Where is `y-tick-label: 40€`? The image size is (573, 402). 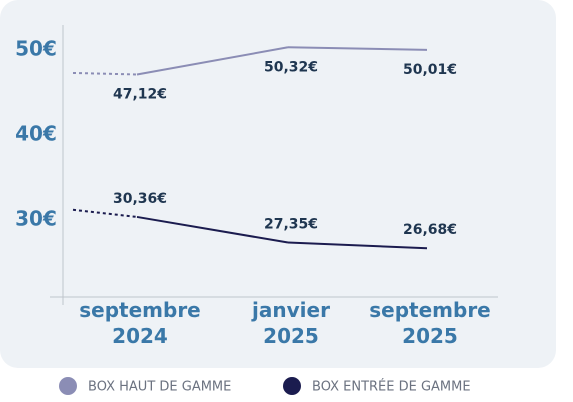 y-tick-label: 40€ is located at coordinates (36, 134).